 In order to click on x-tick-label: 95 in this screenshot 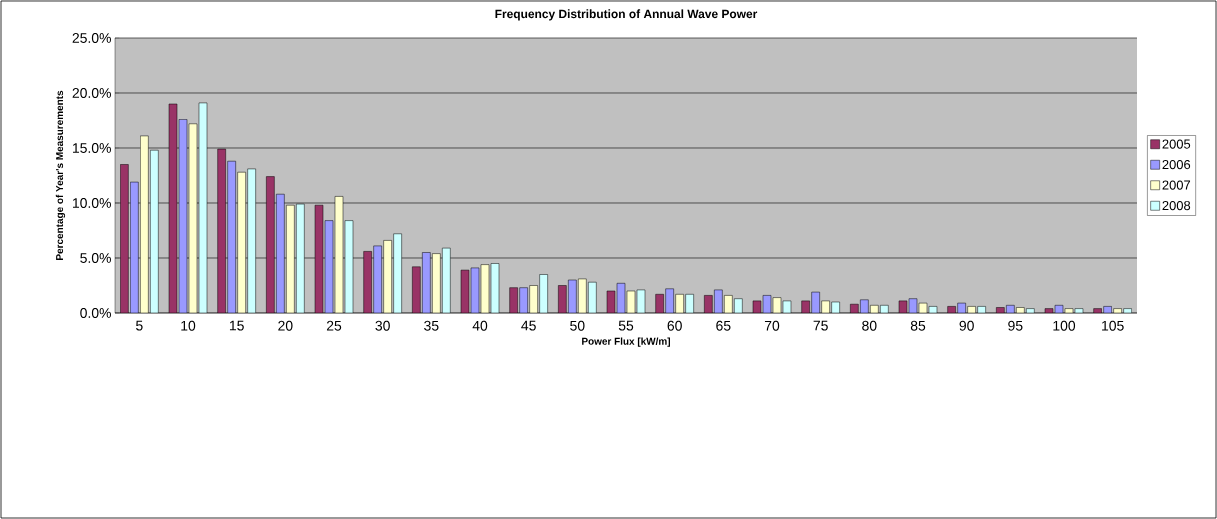, I will do `click(1015, 325)`.